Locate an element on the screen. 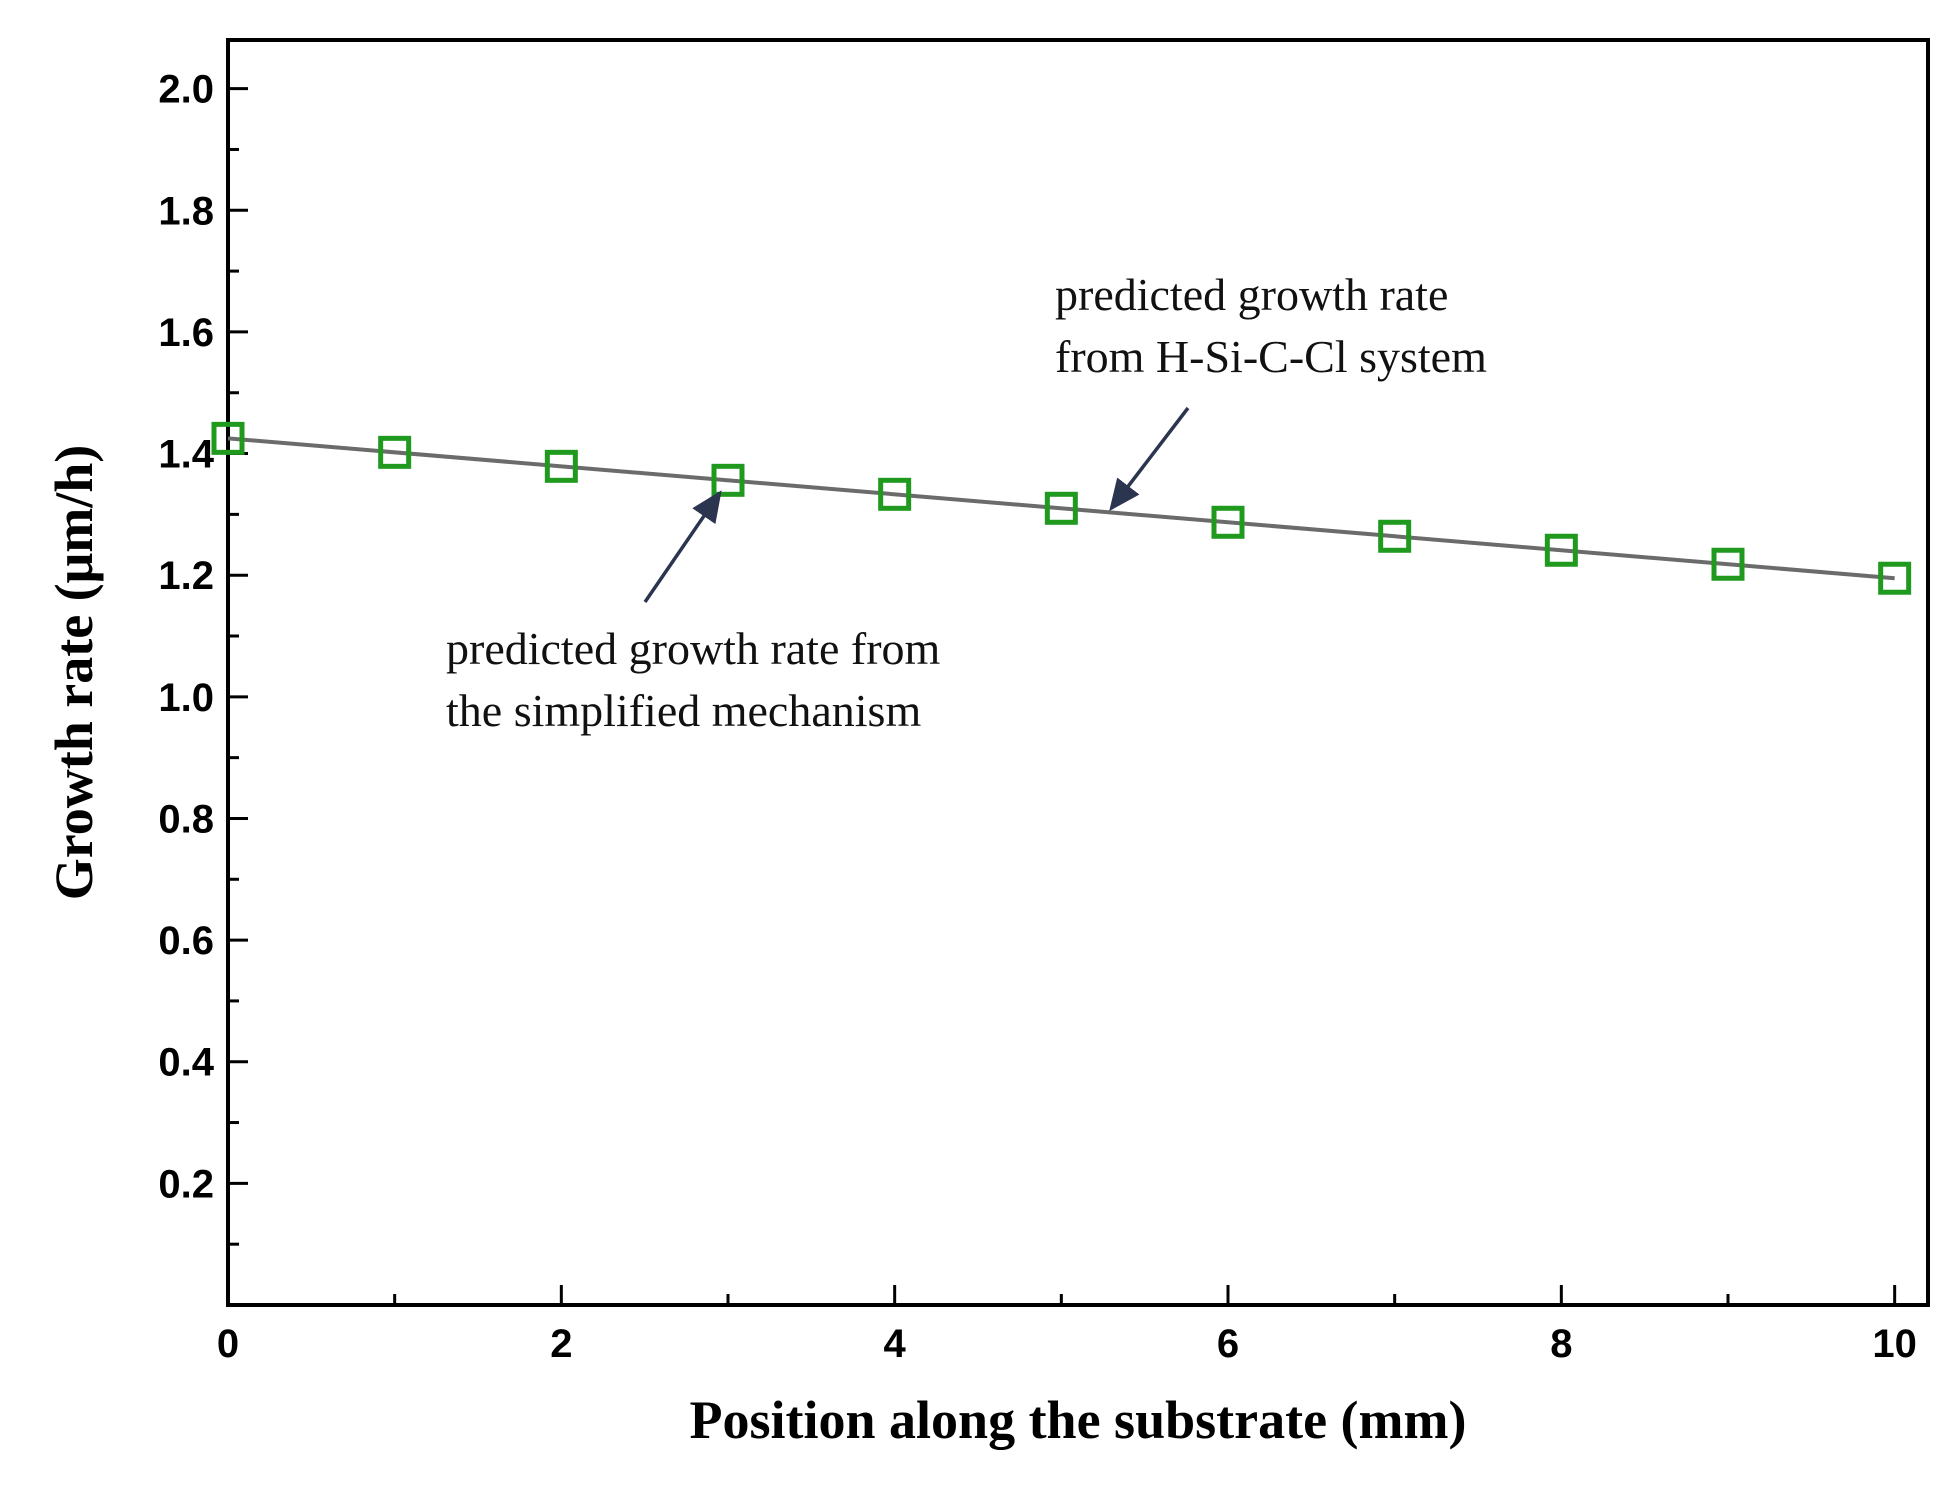 The height and width of the screenshot is (1486, 1958). y-tick-label: 1.6 is located at coordinates (186, 333).